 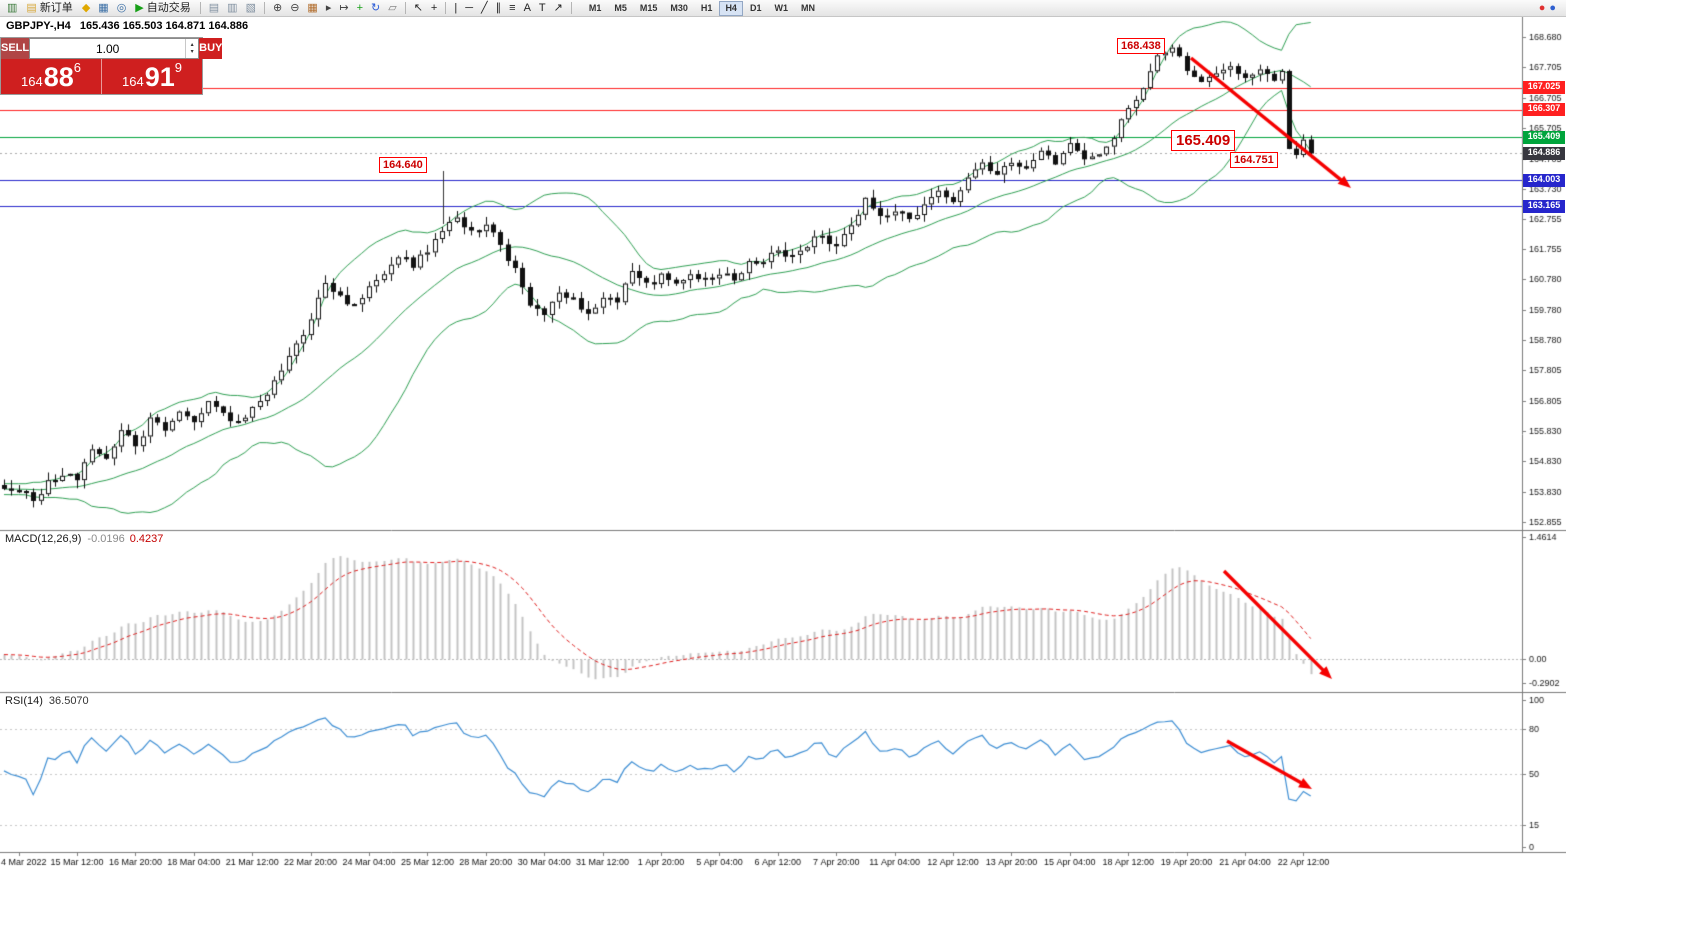 I want to click on rsi-value: 36.5070, so click(x=68, y=701).